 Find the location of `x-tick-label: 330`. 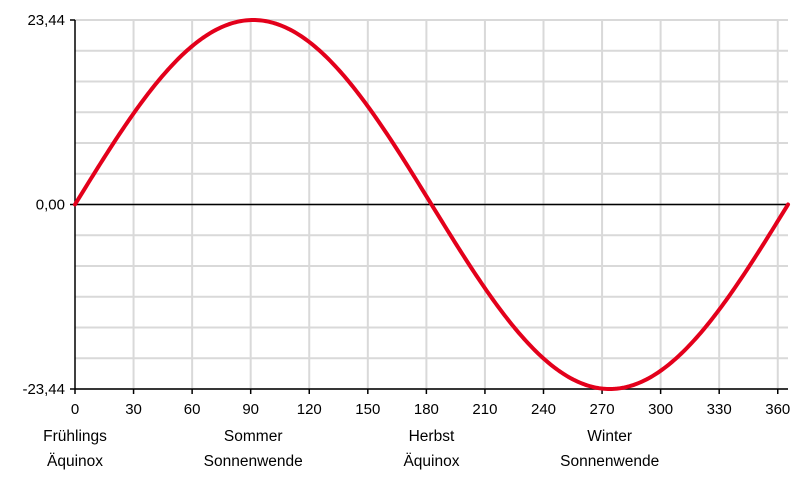

x-tick-label: 330 is located at coordinates (719, 409).